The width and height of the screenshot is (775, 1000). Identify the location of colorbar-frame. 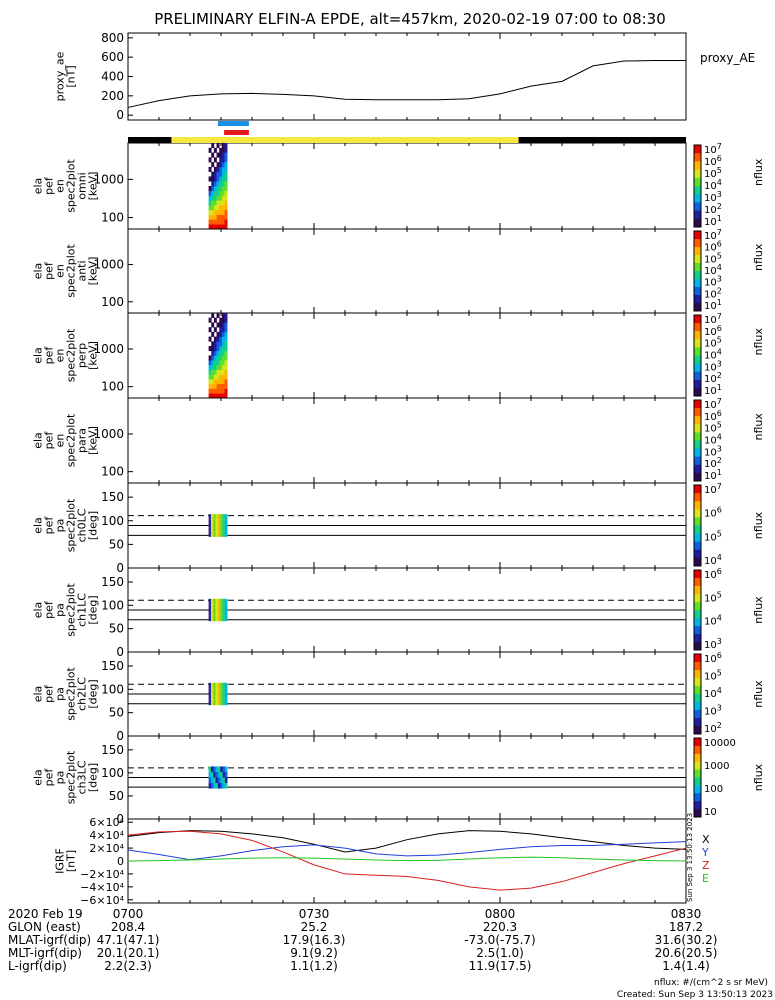
(697, 777).